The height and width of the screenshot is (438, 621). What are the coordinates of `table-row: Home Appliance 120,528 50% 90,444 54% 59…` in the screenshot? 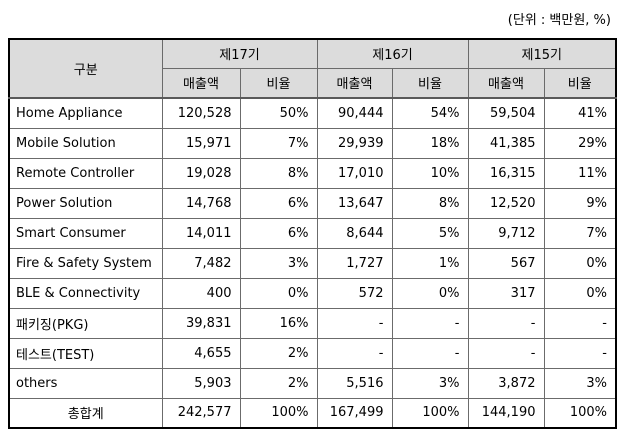 It's located at (312, 113).